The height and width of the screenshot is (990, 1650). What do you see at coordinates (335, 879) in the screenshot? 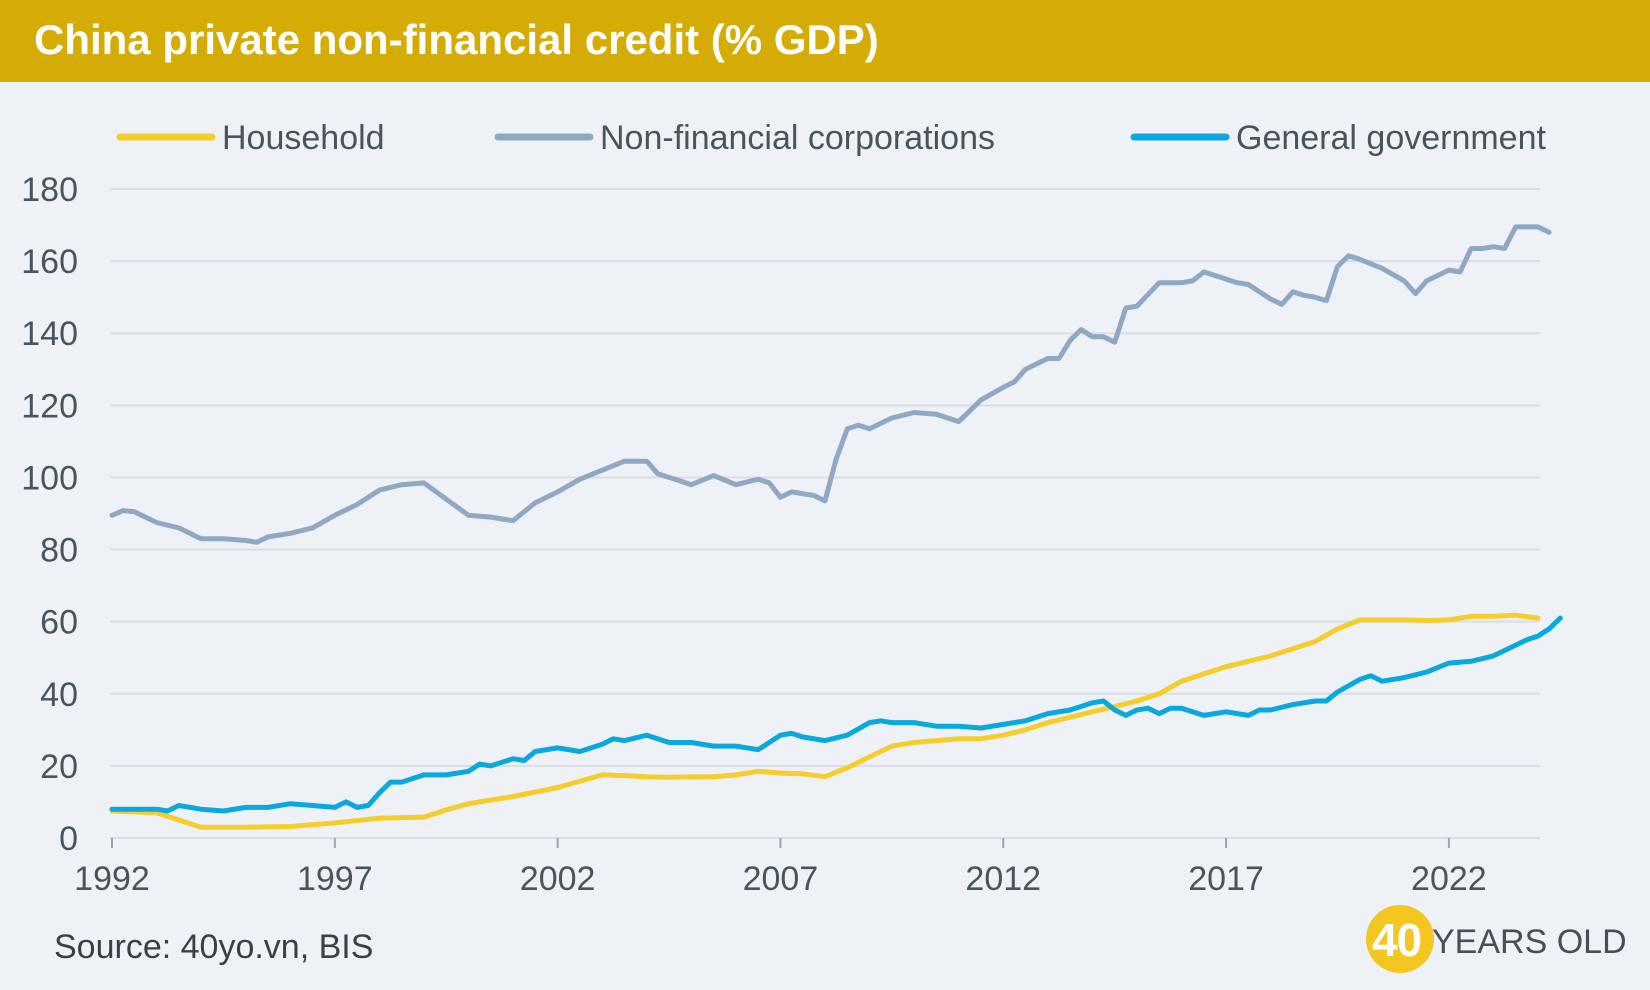
I see `x-tick-label: 1997` at bounding box center [335, 879].